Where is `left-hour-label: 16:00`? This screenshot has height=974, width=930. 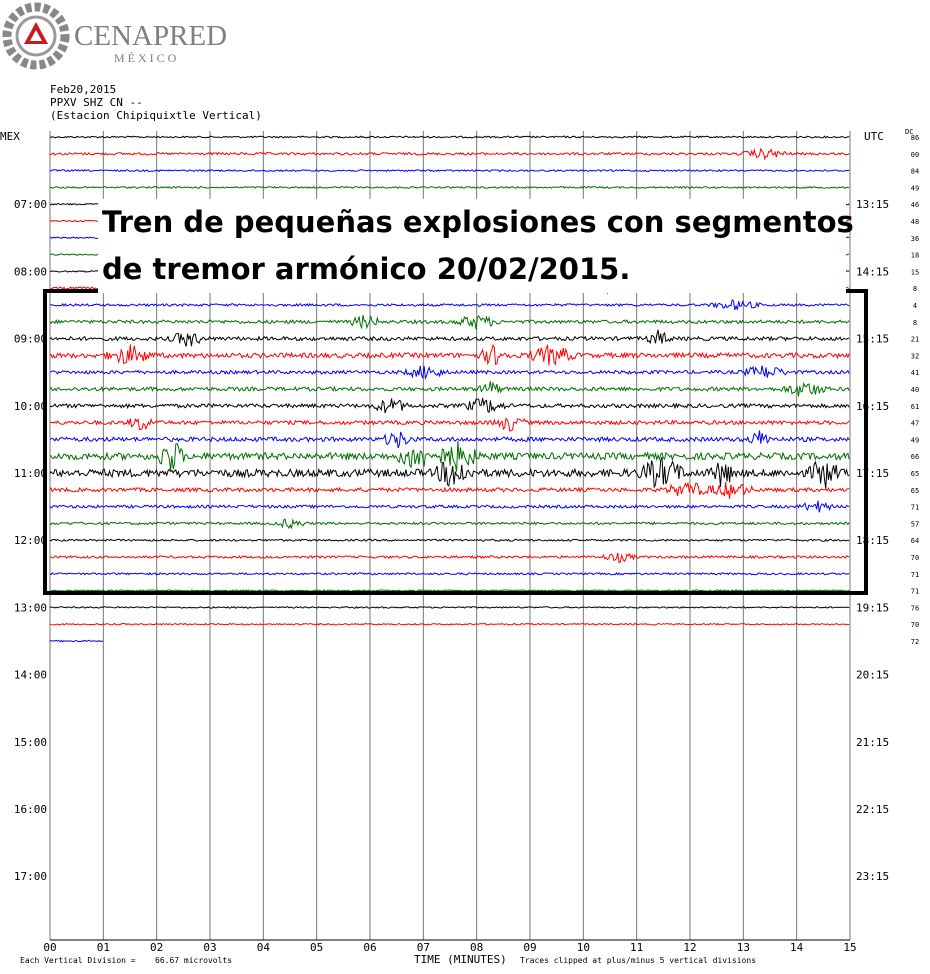
left-hour-label: 16:00 is located at coordinates (30, 809).